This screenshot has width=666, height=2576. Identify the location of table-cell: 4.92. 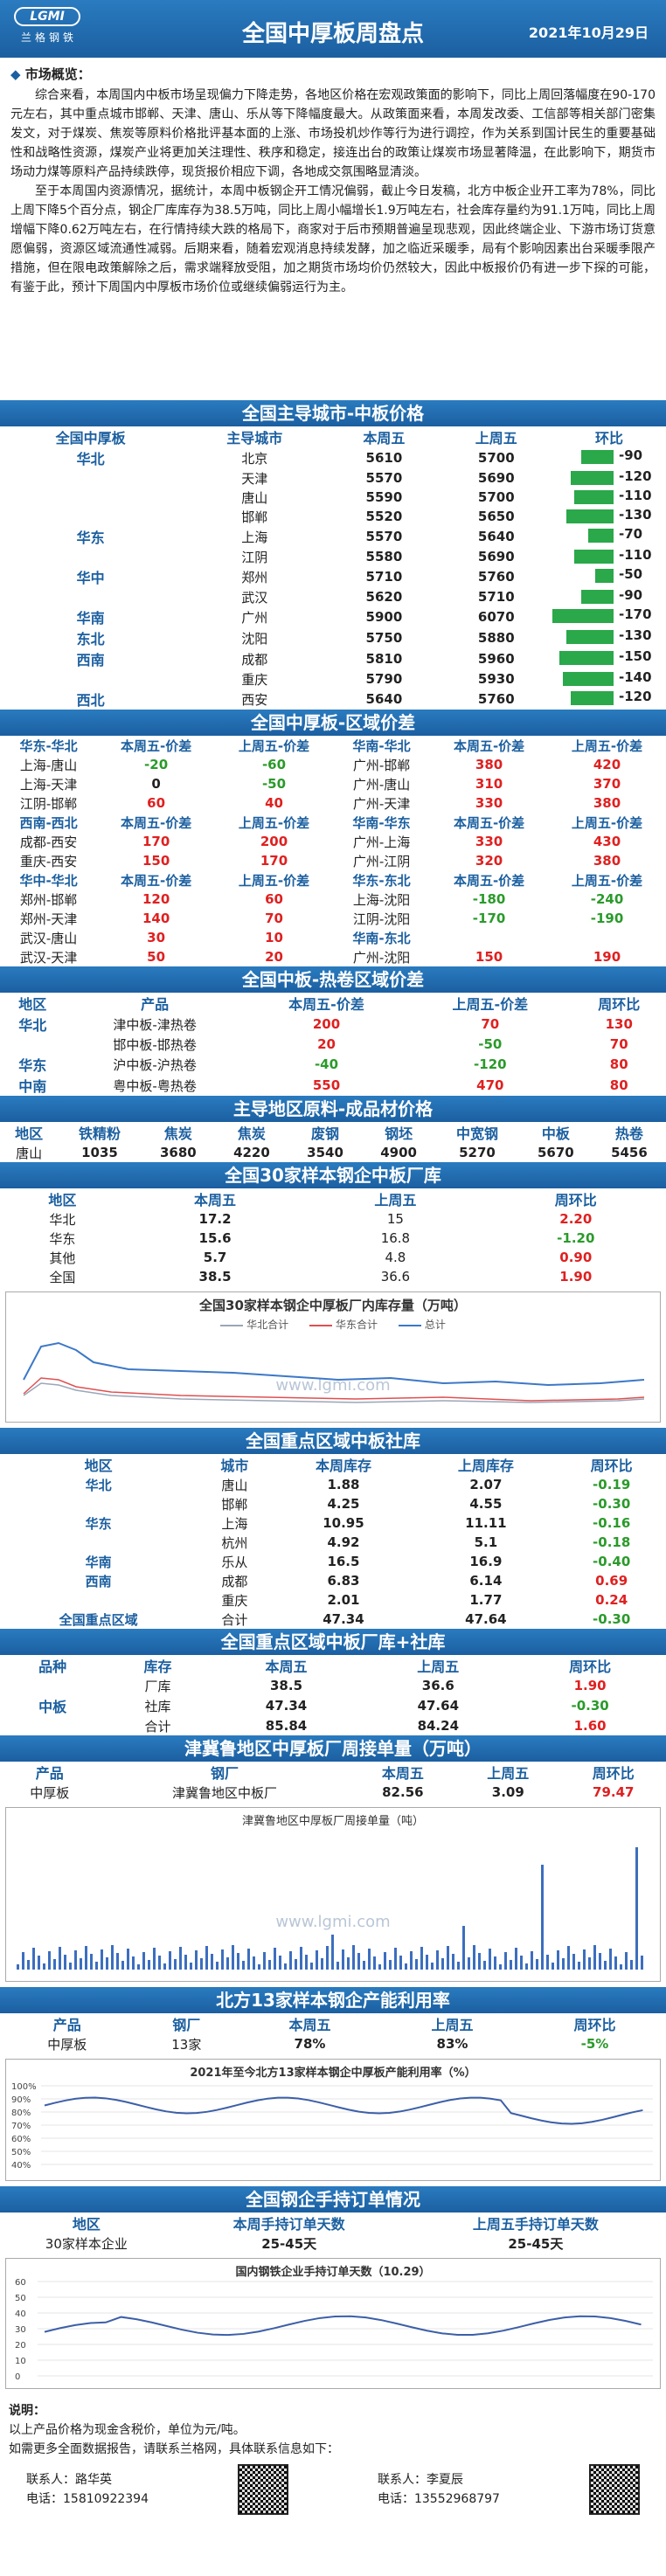
(343, 1542).